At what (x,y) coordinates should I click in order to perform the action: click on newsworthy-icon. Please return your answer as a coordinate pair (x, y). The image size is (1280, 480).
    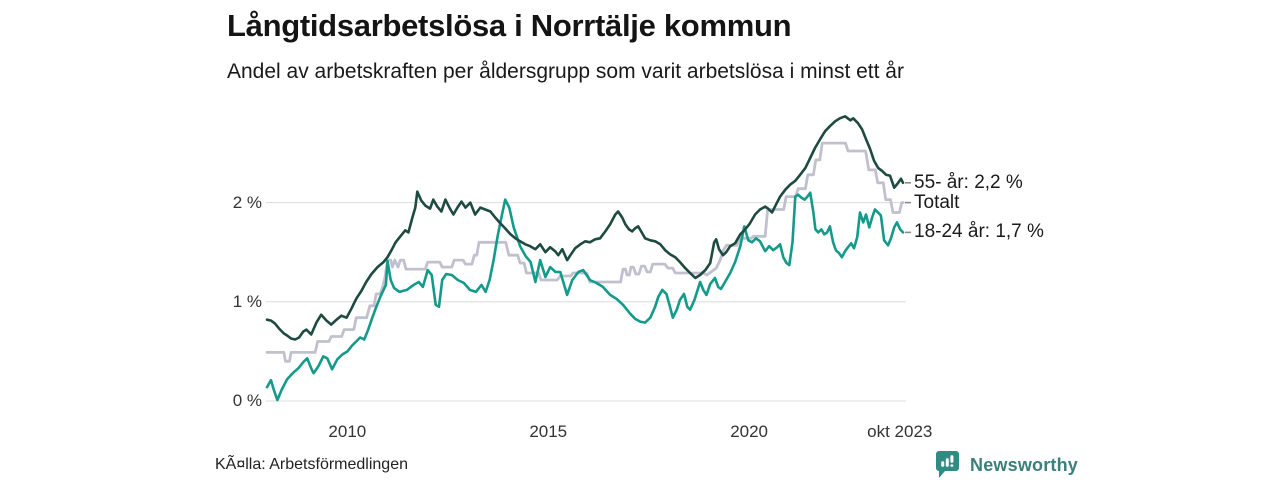
    Looking at the image, I should click on (947, 464).